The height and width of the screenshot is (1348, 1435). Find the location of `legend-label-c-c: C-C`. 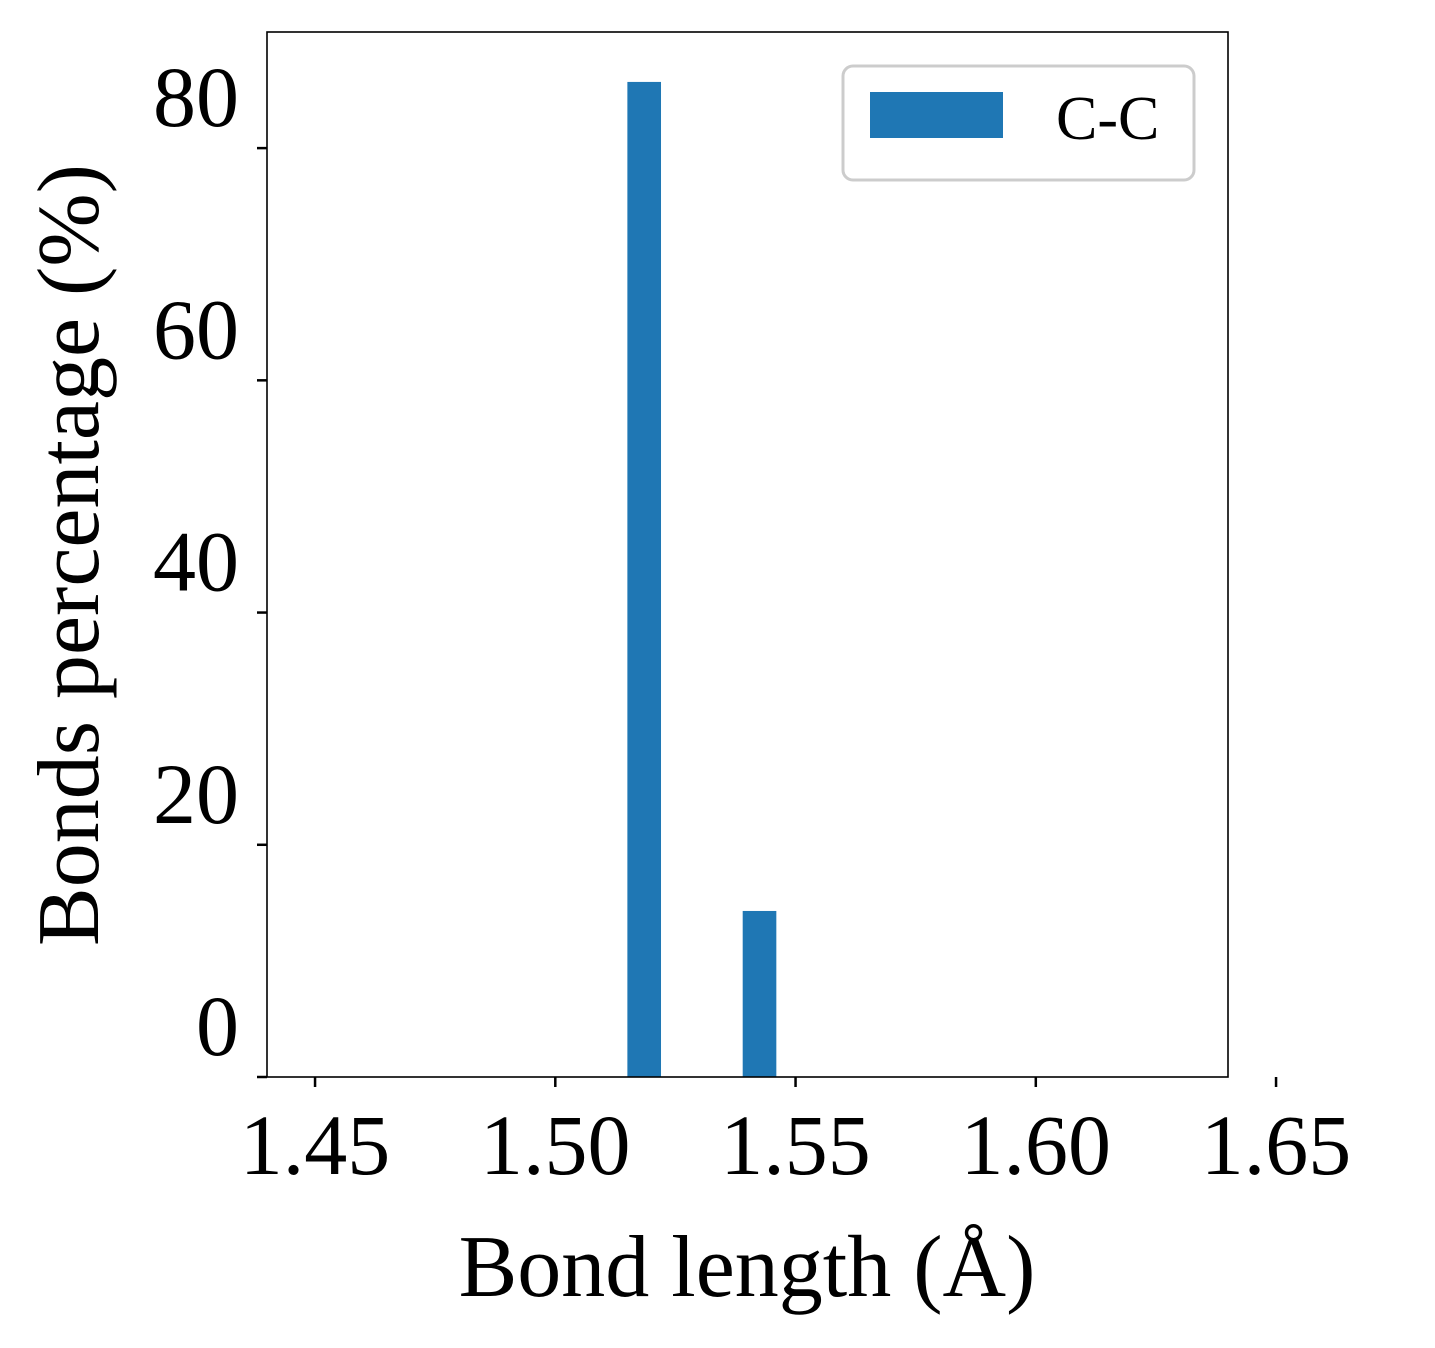

legend-label-c-c: C-C is located at coordinates (1107, 119).